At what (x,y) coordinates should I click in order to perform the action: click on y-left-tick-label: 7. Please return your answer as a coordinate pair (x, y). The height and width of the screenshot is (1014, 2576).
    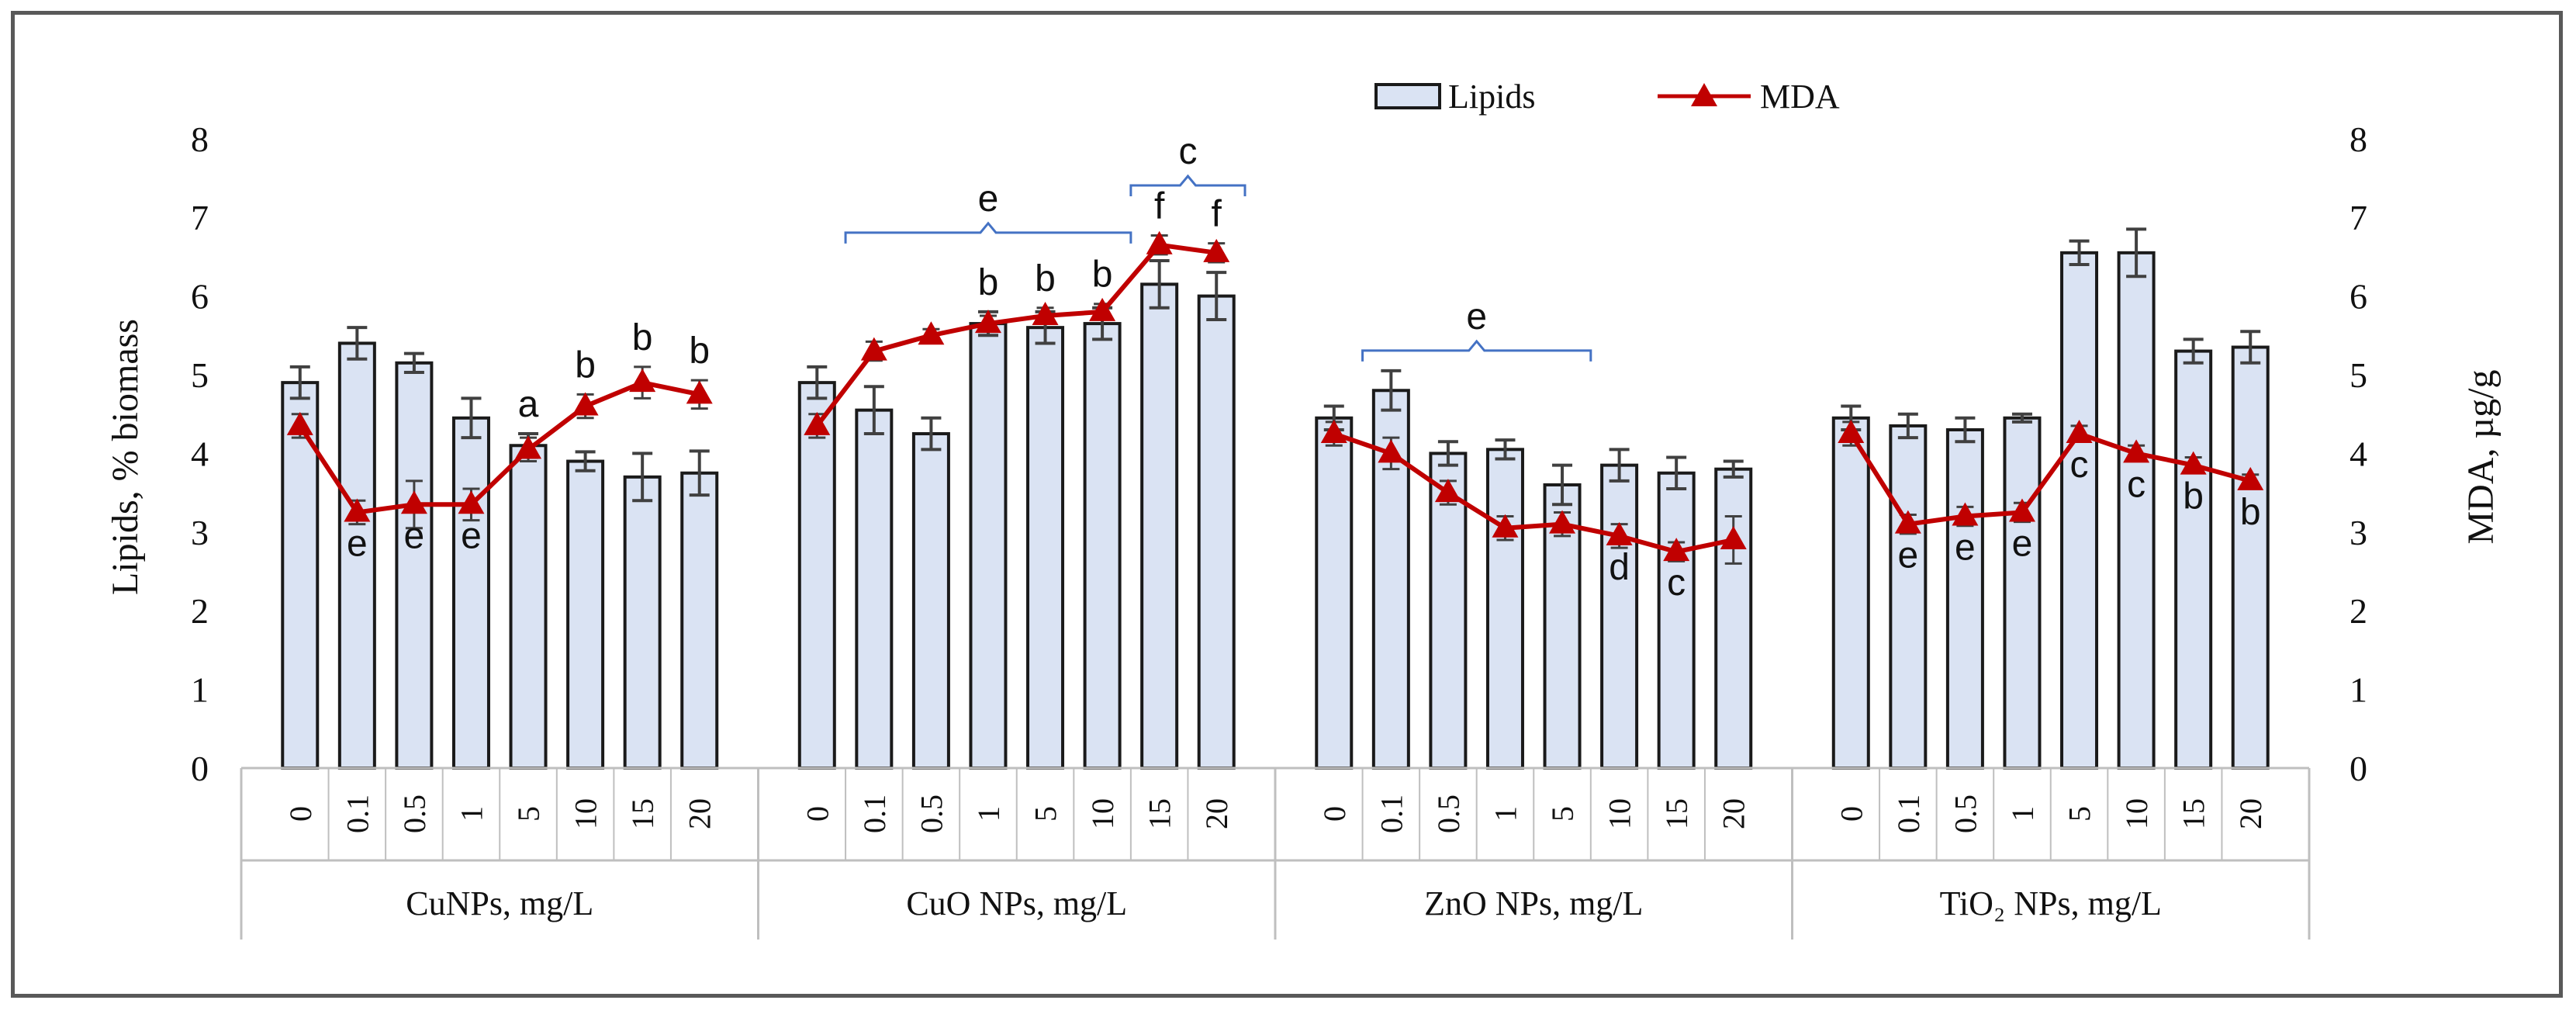
    Looking at the image, I should click on (200, 217).